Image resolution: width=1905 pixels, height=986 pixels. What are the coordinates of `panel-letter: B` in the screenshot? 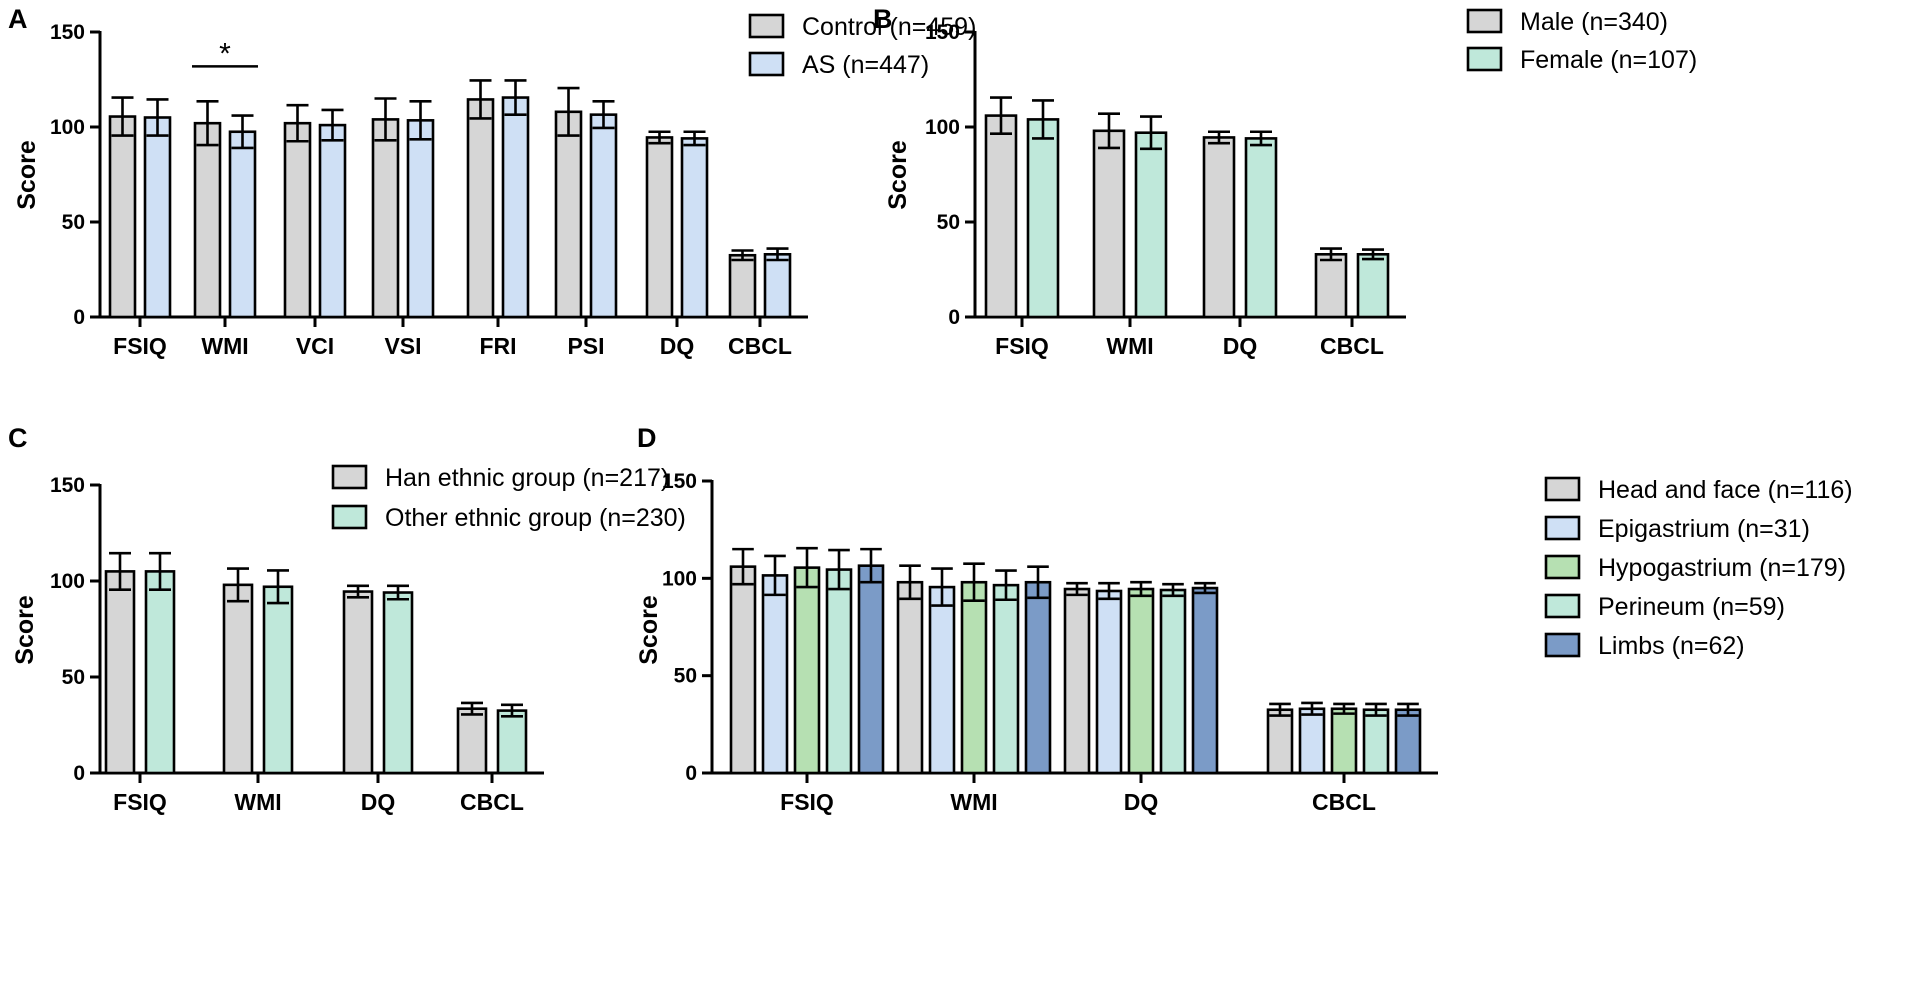 It's located at (883, 19).